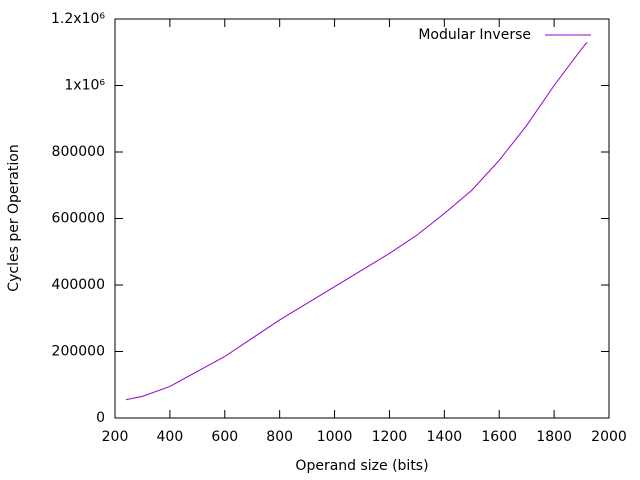 This screenshot has width=640, height=480. I want to click on y-tick-label: 200000, so click(78, 352).